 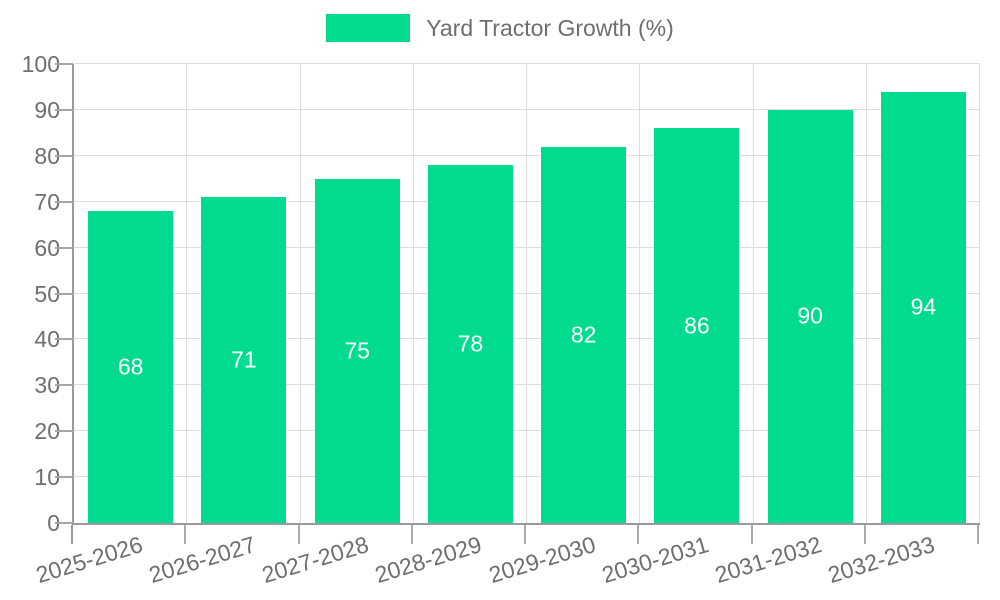 What do you see at coordinates (47, 339) in the screenshot?
I see `y-axis-tick-label: 40` at bounding box center [47, 339].